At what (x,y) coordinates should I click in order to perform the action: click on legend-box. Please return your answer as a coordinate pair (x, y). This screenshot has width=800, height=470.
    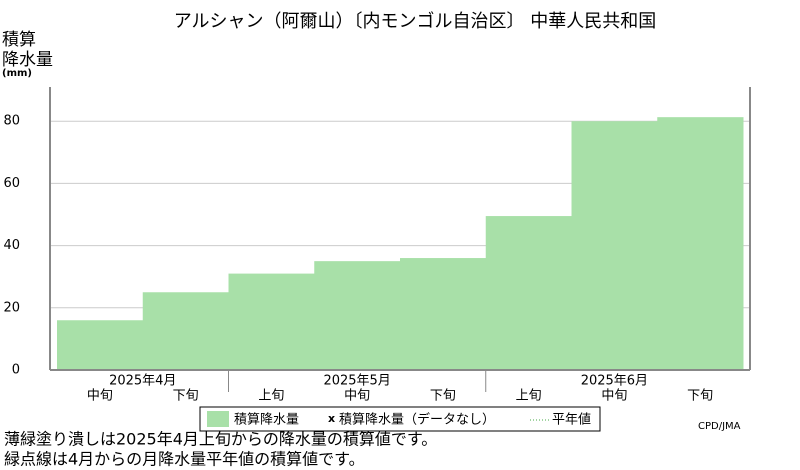
    Looking at the image, I should click on (400, 419).